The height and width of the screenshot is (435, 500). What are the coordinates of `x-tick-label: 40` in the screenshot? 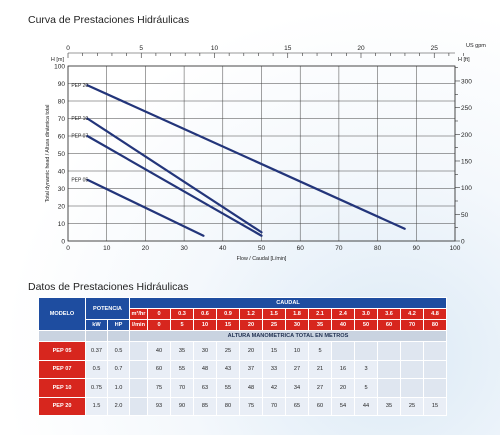 It's located at (223, 248).